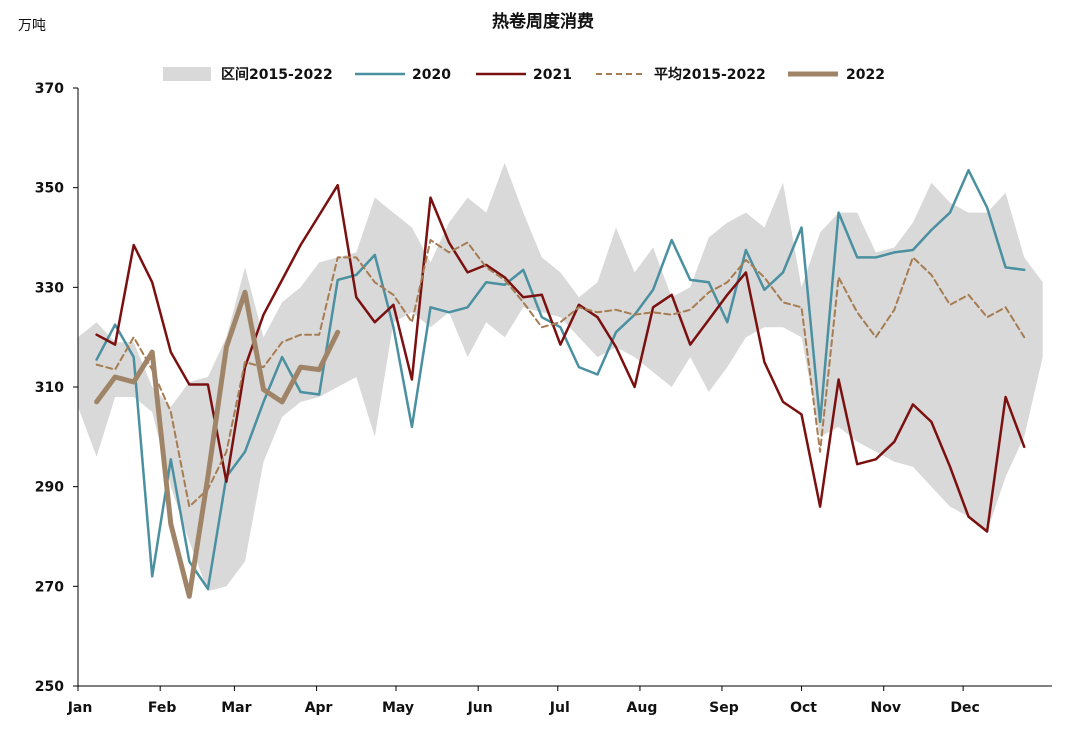 The height and width of the screenshot is (738, 1080). Describe the element at coordinates (524, 74) in the screenshot. I see `legend: 区间2015-2022 2020 2021 平均2015-2022 2022` at that location.